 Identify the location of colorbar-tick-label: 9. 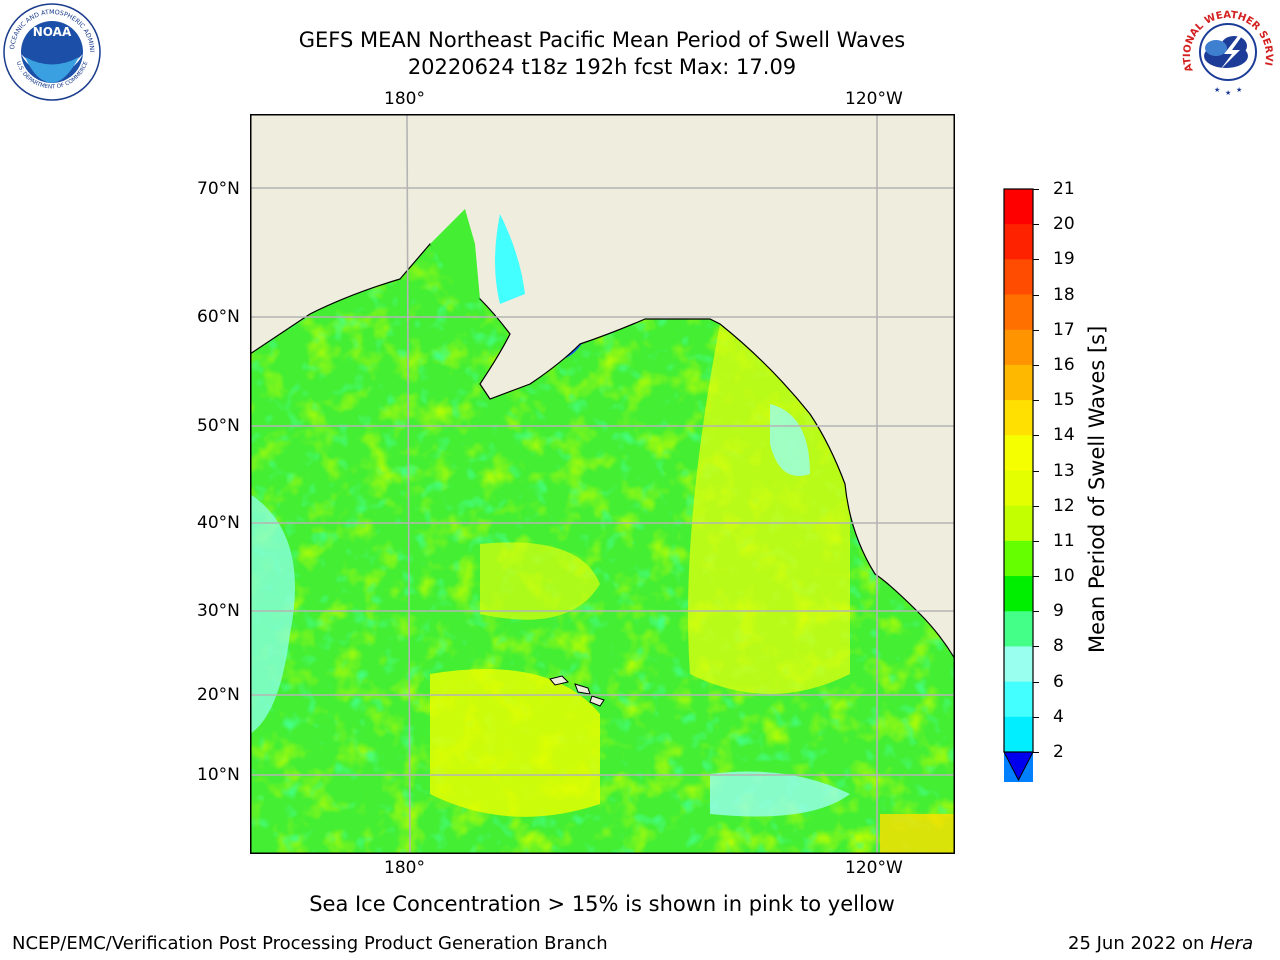
(1058, 611).